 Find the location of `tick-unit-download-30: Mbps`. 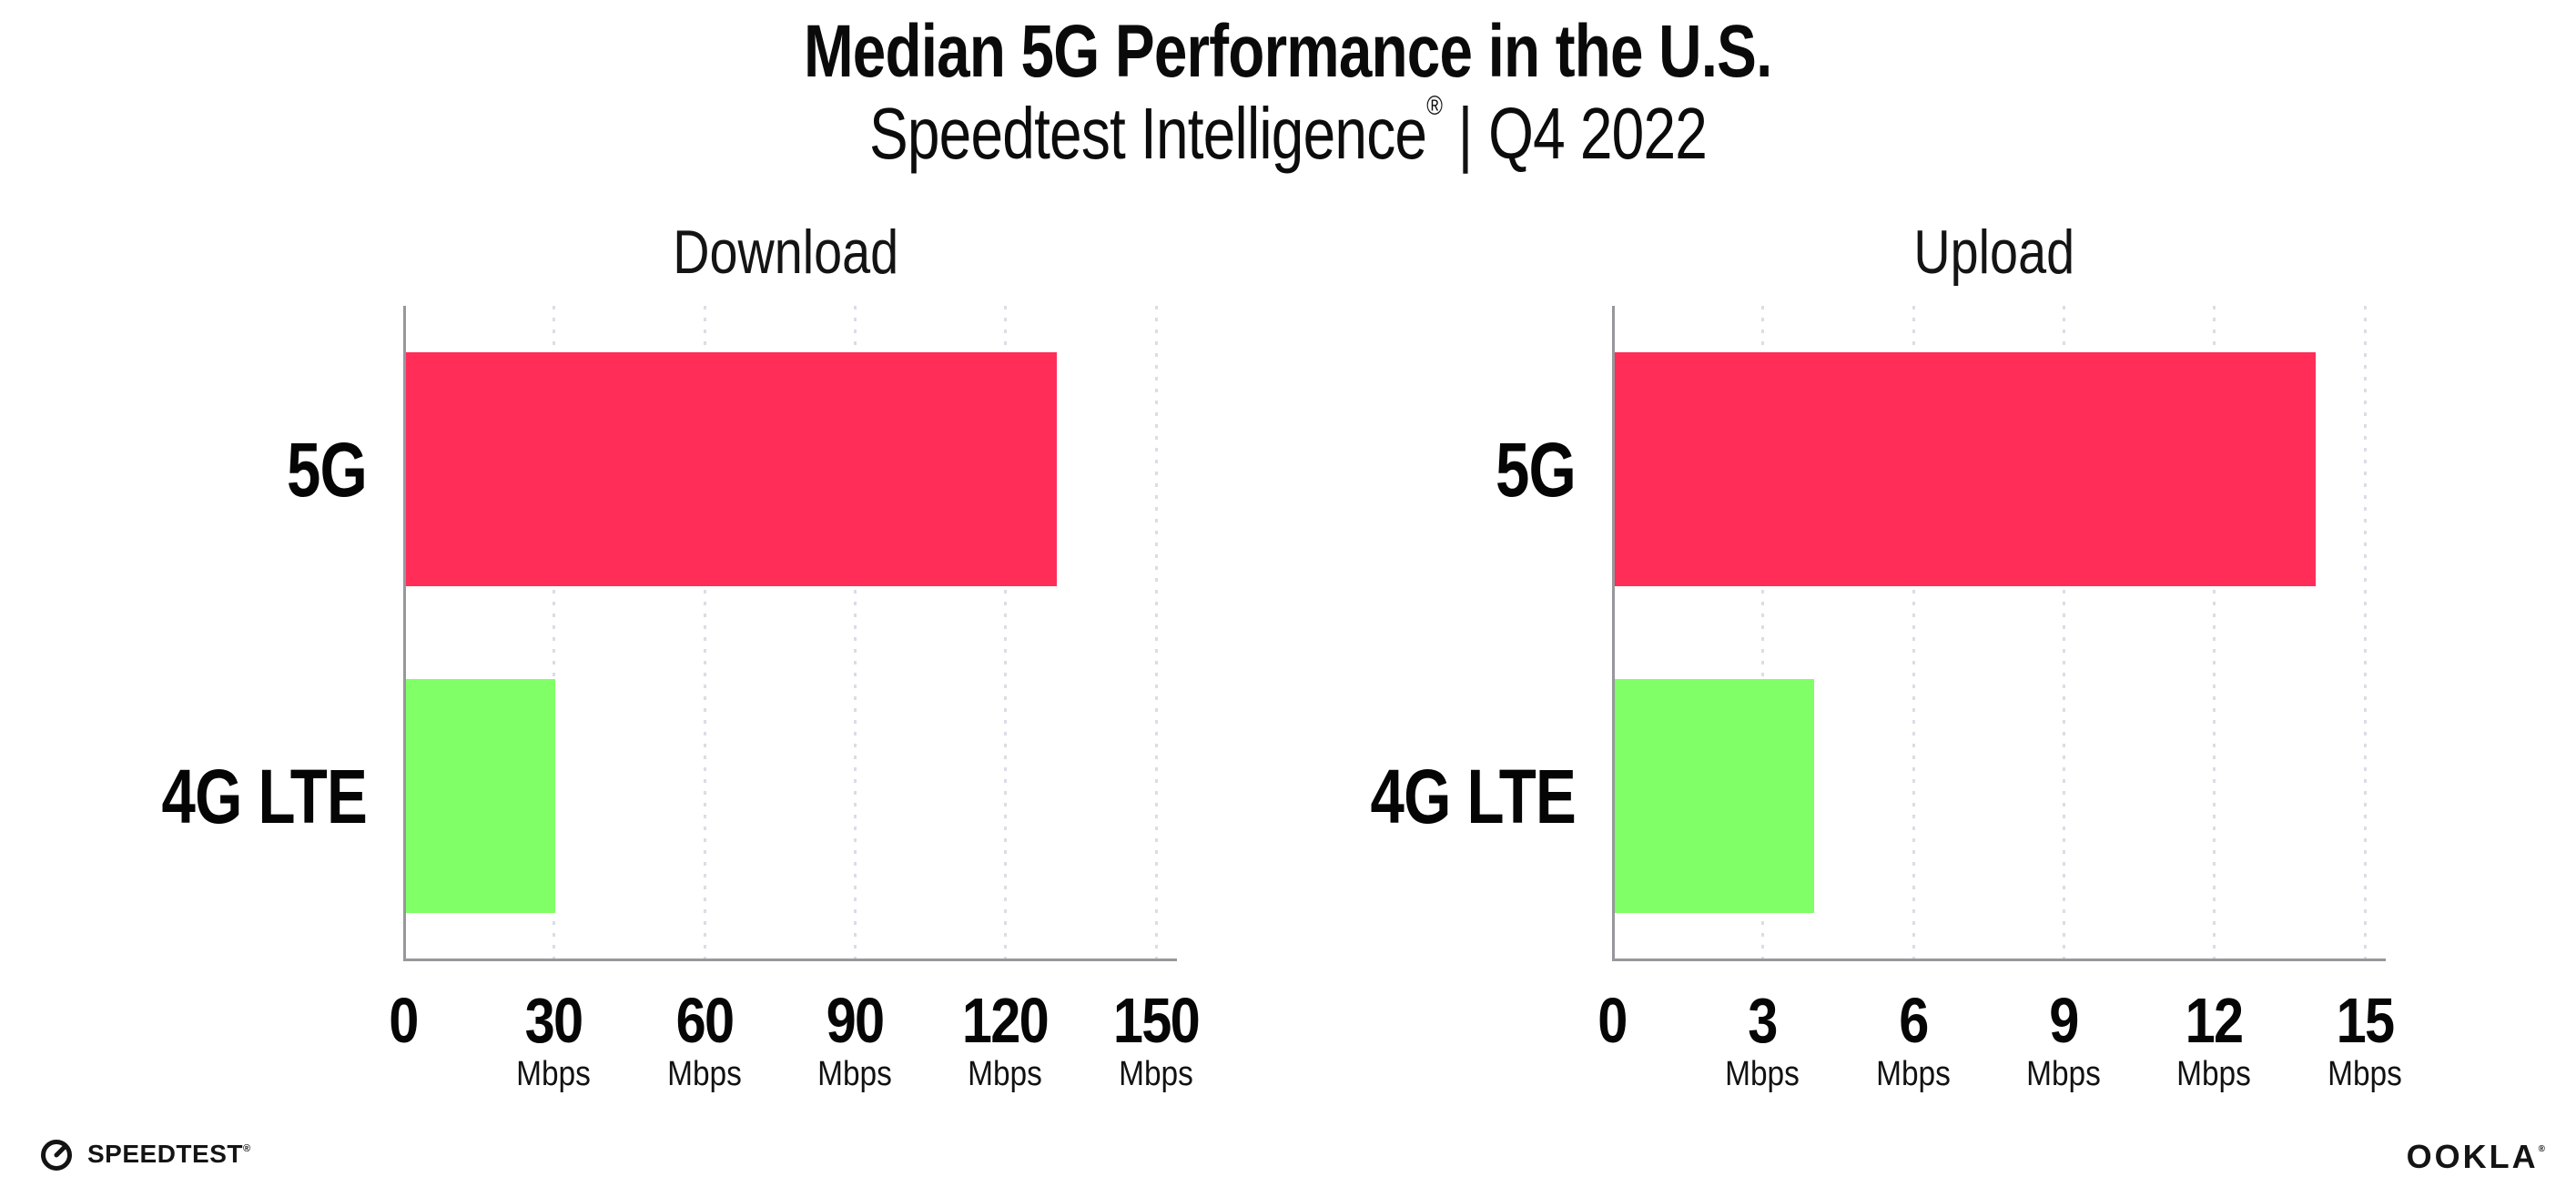

tick-unit-download-30: Mbps is located at coordinates (554, 1074).